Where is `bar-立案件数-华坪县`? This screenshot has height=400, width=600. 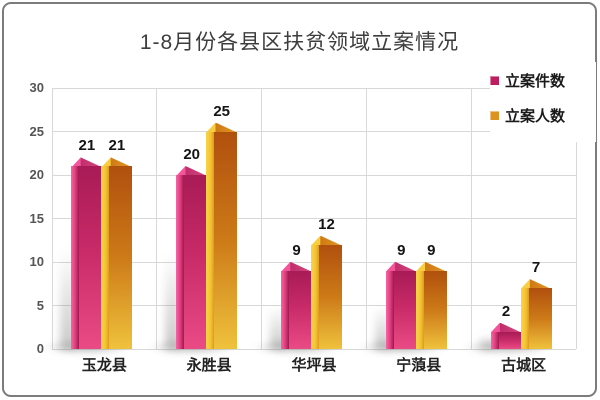
bar-立案件数-华坪县 is located at coordinates (296, 305).